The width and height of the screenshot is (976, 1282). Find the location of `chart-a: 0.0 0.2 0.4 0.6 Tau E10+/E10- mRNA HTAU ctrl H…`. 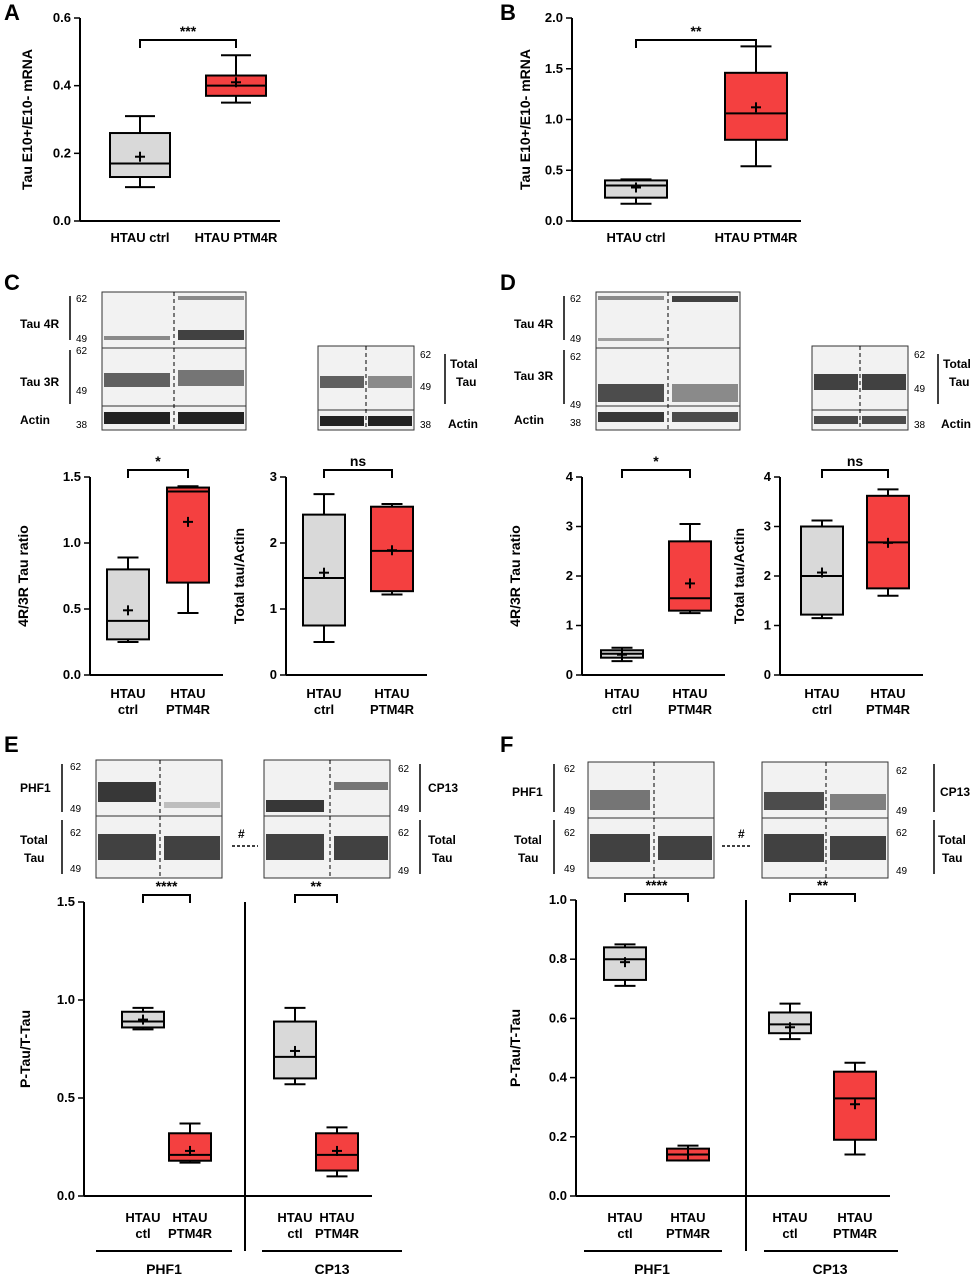

chart-a: 0.0 0.2 0.4 0.6 Tau E10+/E10- mRNA HTAU ctrl H… is located at coordinates (149, 127).